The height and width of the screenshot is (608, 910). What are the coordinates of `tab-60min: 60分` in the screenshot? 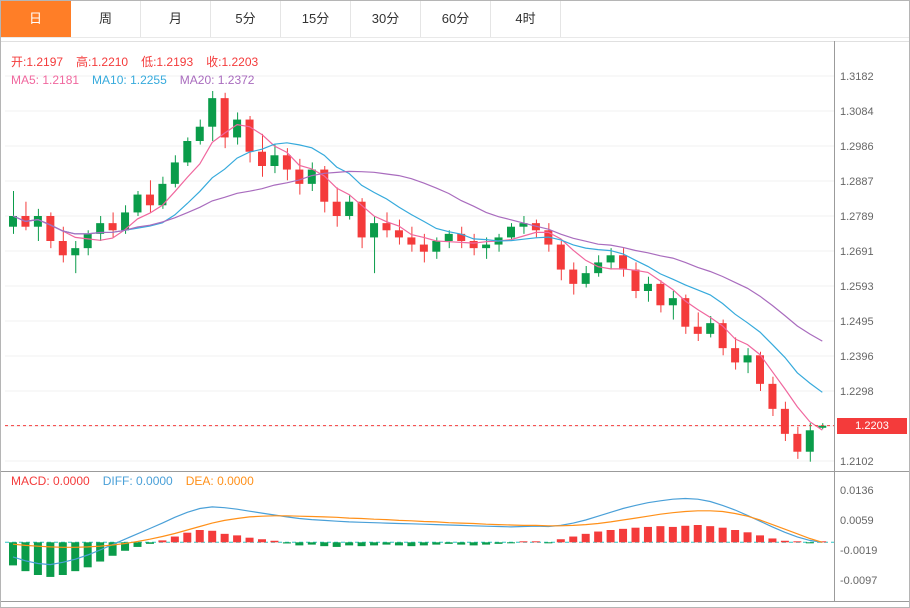 It's located at (456, 19).